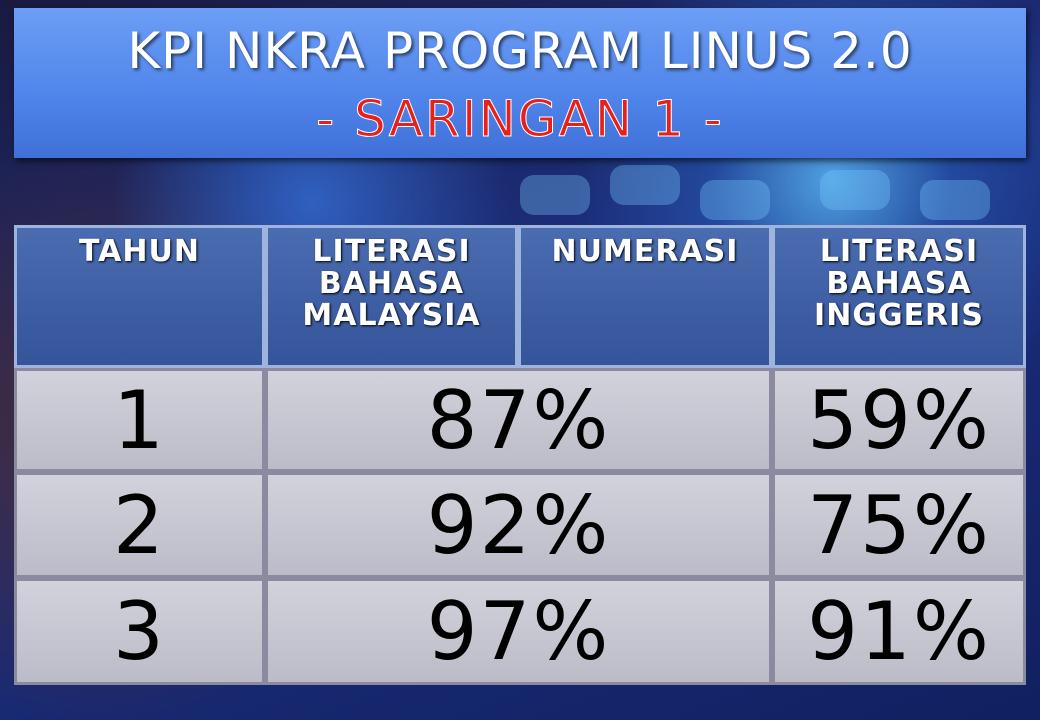 This screenshot has width=1040, height=720. What do you see at coordinates (139, 631) in the screenshot?
I see `table-cell: 3` at bounding box center [139, 631].